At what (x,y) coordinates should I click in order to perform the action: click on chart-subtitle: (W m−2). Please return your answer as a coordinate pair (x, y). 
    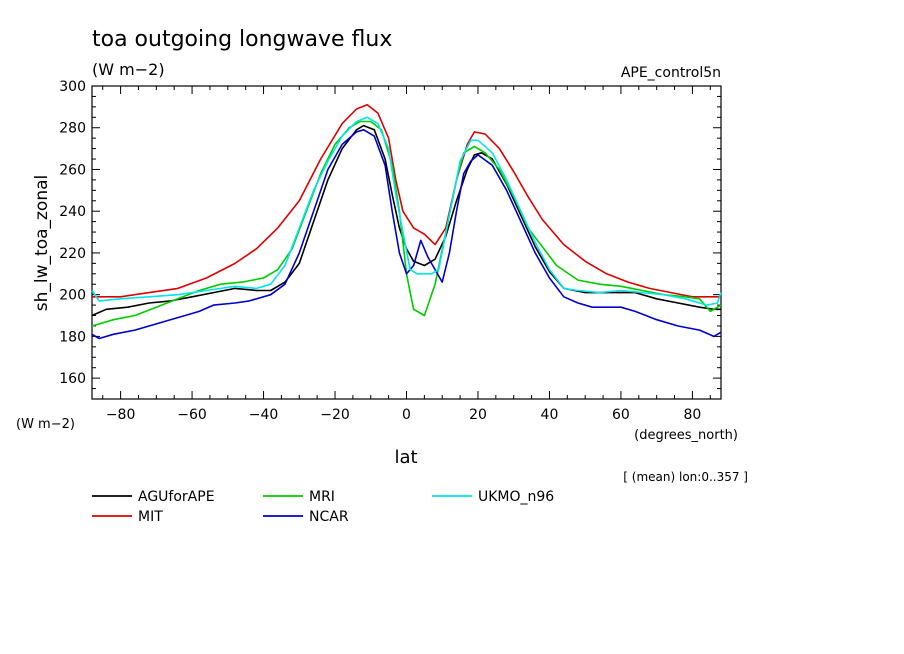
    Looking at the image, I should click on (128, 69).